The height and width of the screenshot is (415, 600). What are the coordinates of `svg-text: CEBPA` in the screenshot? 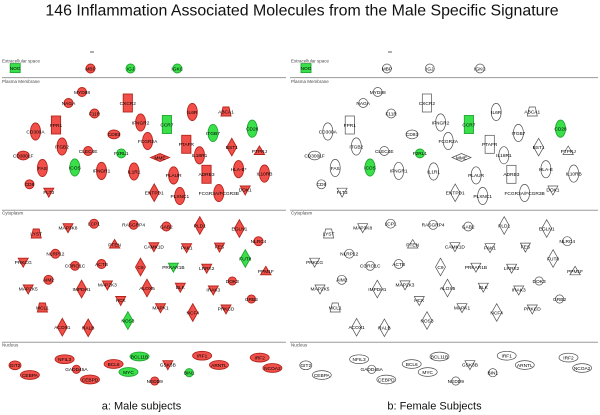 It's located at (30, 376).